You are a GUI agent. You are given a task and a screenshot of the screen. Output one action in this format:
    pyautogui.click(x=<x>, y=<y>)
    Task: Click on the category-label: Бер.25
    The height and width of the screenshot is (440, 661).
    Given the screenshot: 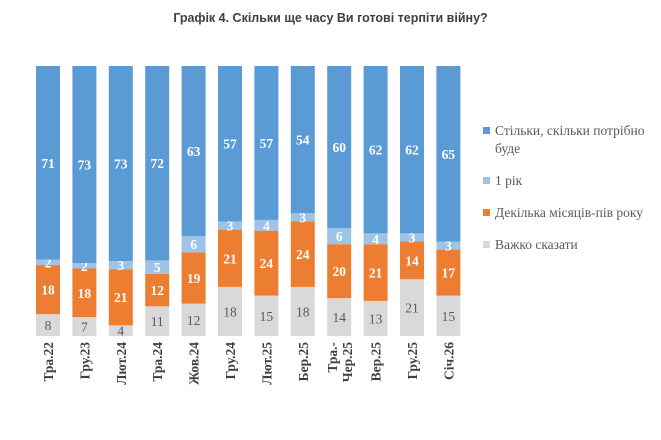 What is the action you would take?
    pyautogui.click(x=303, y=362)
    